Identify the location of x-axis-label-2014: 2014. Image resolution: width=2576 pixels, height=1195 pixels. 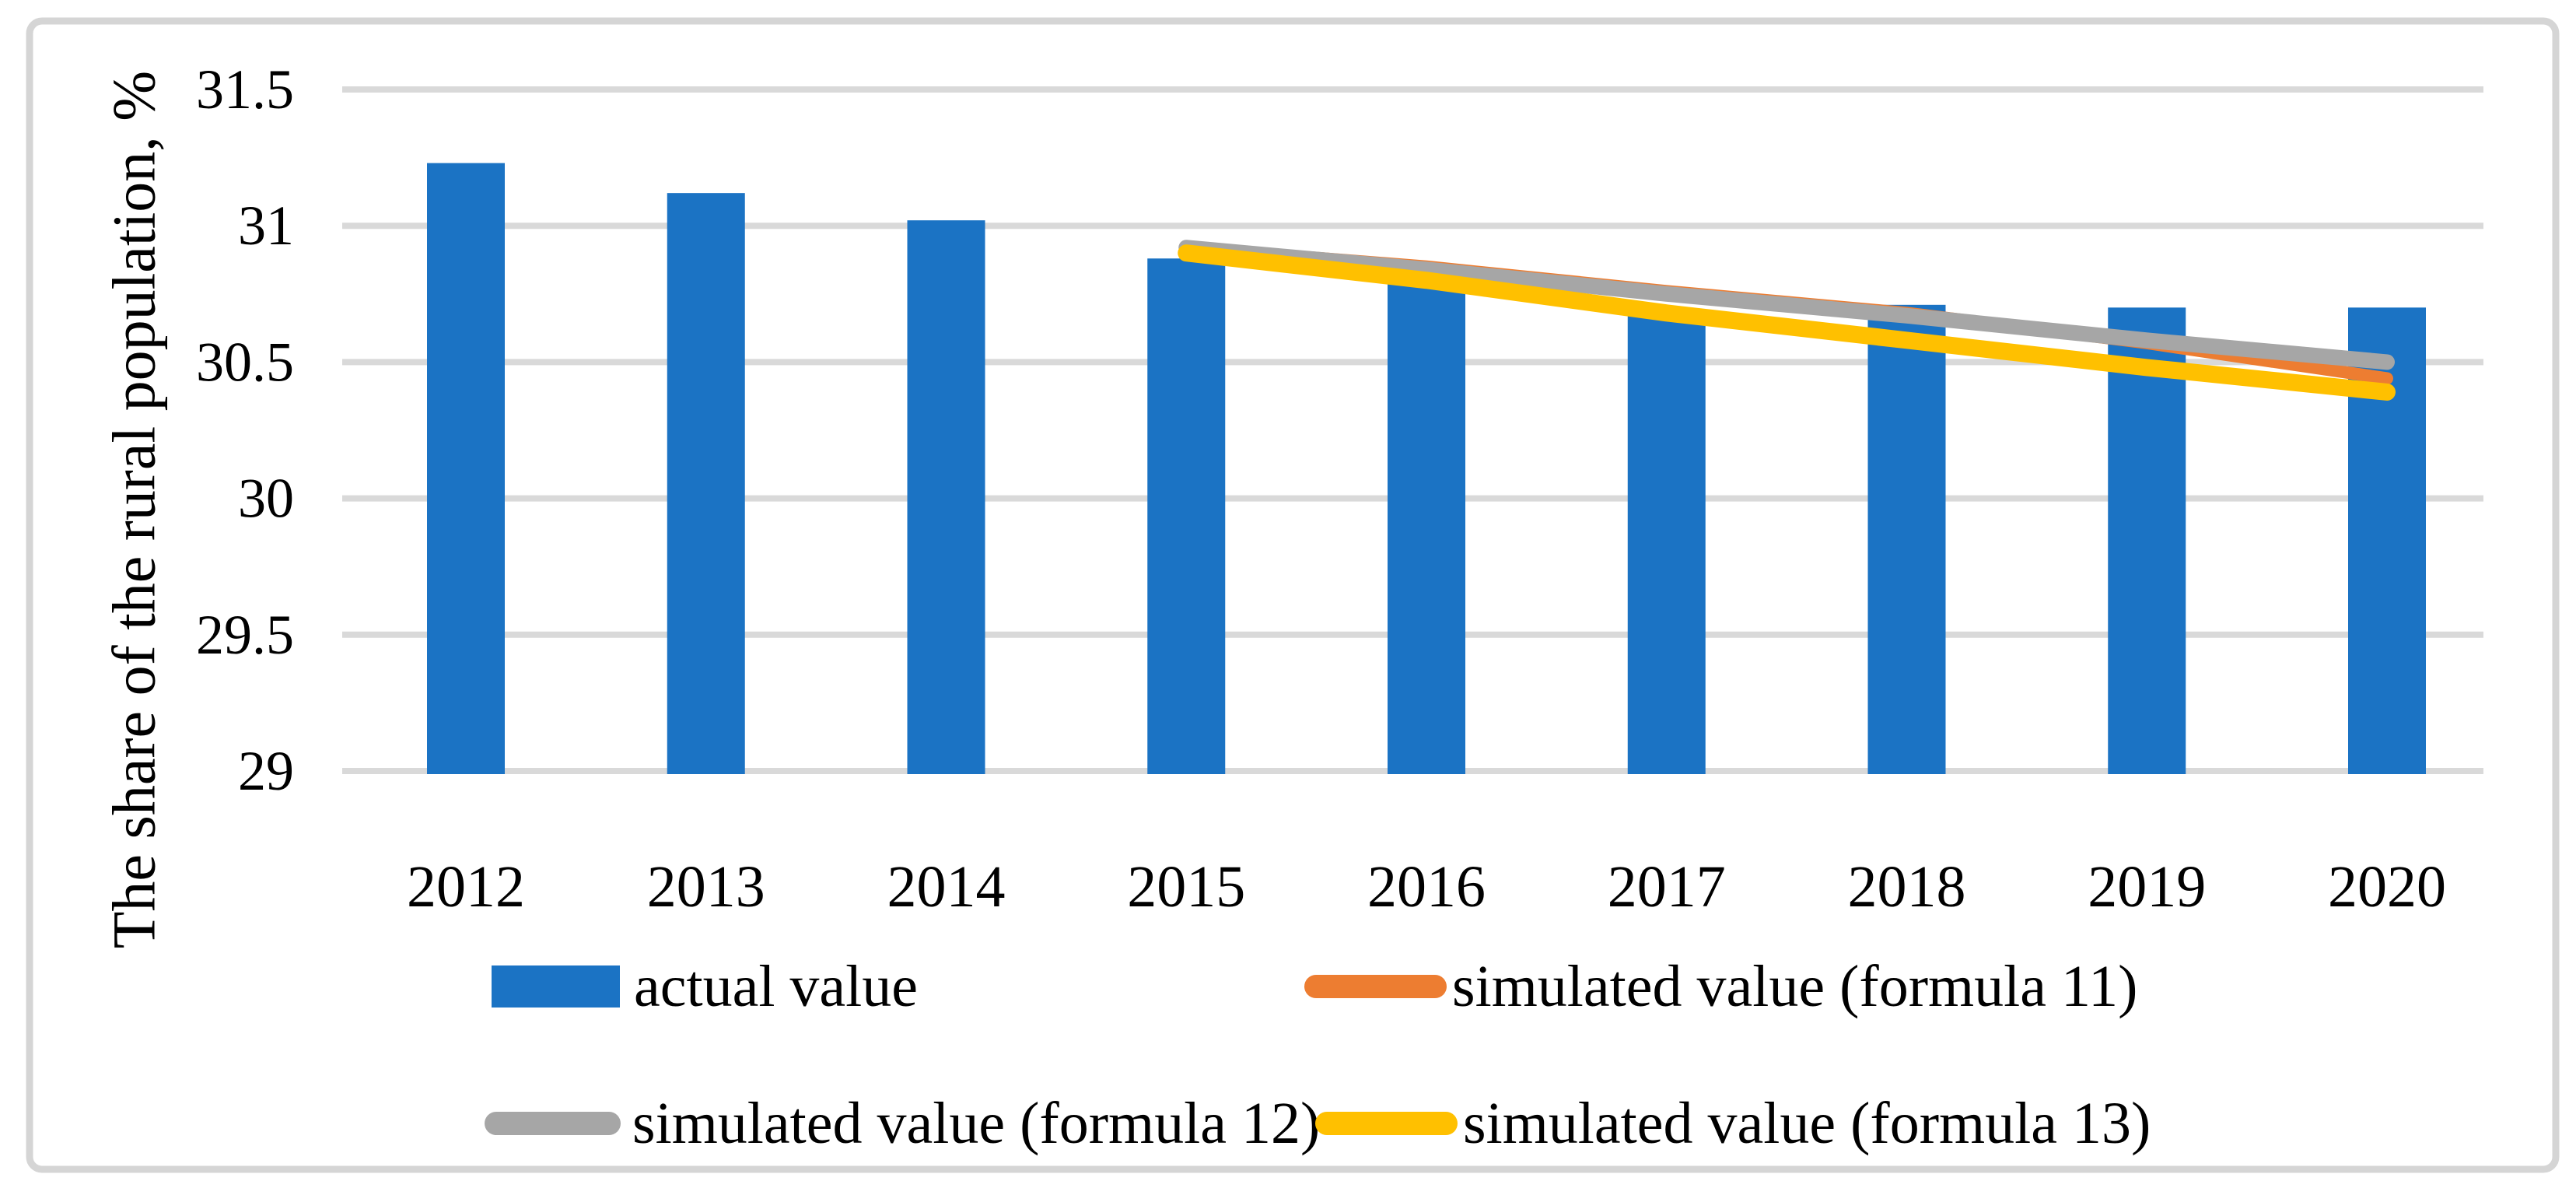
(947, 887).